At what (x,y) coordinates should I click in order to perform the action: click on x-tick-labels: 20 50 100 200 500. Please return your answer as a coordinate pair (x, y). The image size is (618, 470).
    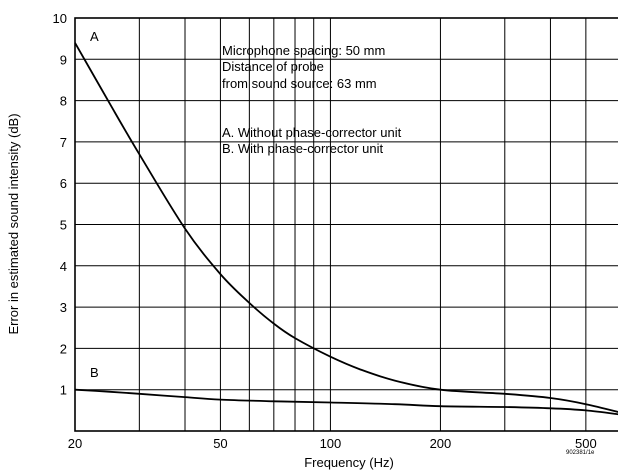
    Looking at the image, I should click on (332, 443).